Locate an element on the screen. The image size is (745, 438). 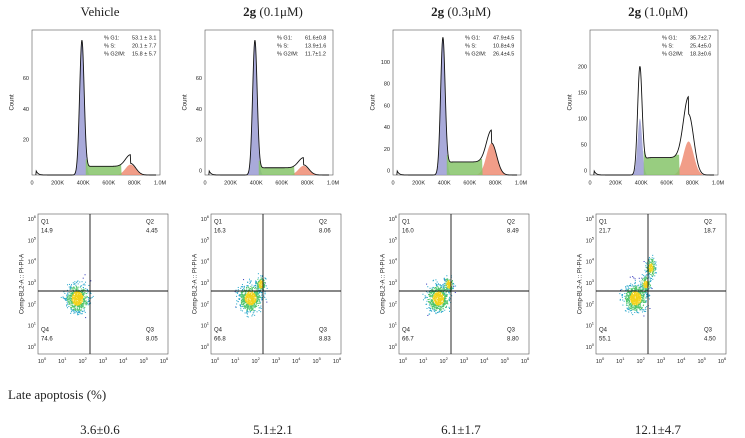
stat-label: % G2/M: is located at coordinates (115, 54).